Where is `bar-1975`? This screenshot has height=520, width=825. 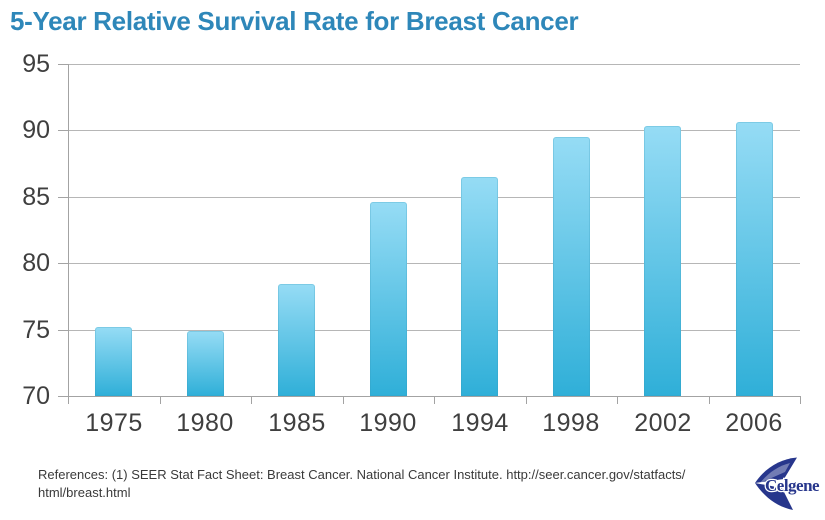 bar-1975 is located at coordinates (113, 361).